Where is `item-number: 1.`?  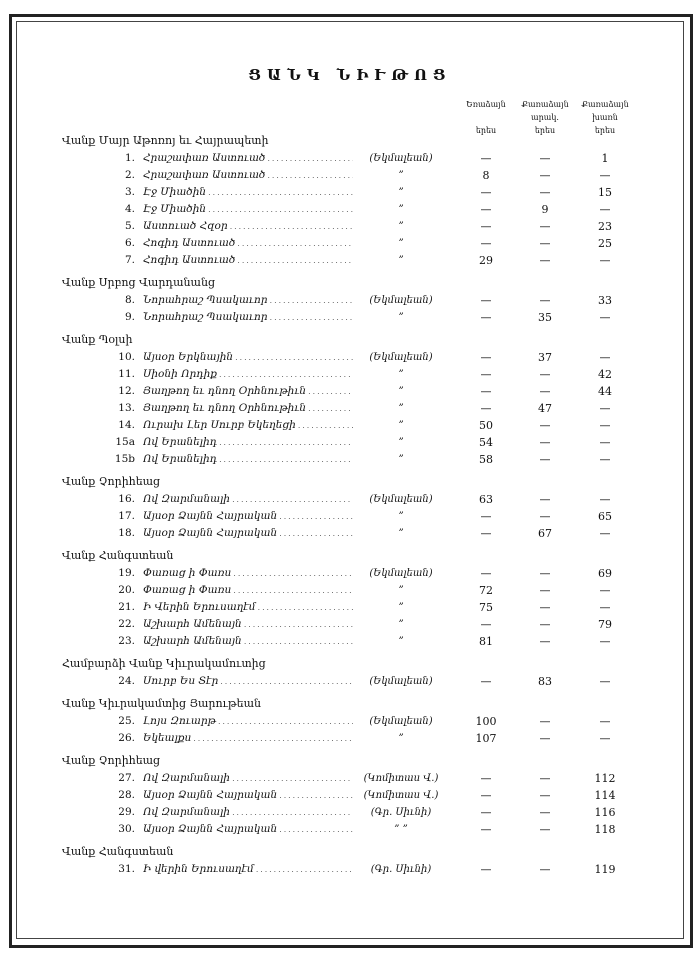
item-number: 1. is located at coordinates (129, 158).